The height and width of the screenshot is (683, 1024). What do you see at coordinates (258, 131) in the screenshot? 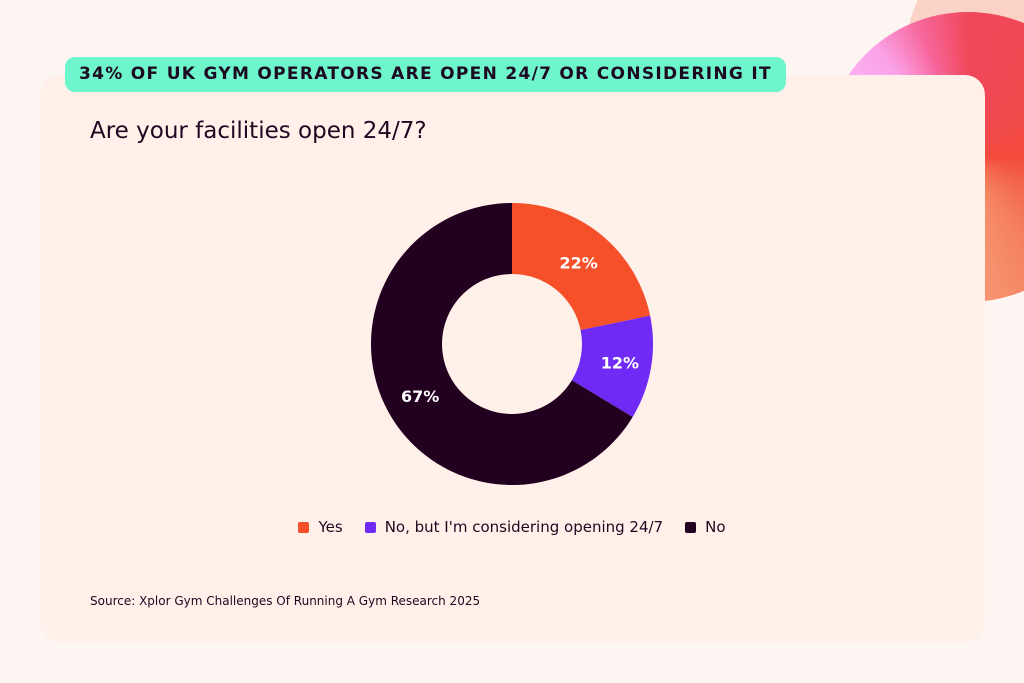
I see `chart-title: Are your facilities open 24/7?` at bounding box center [258, 131].